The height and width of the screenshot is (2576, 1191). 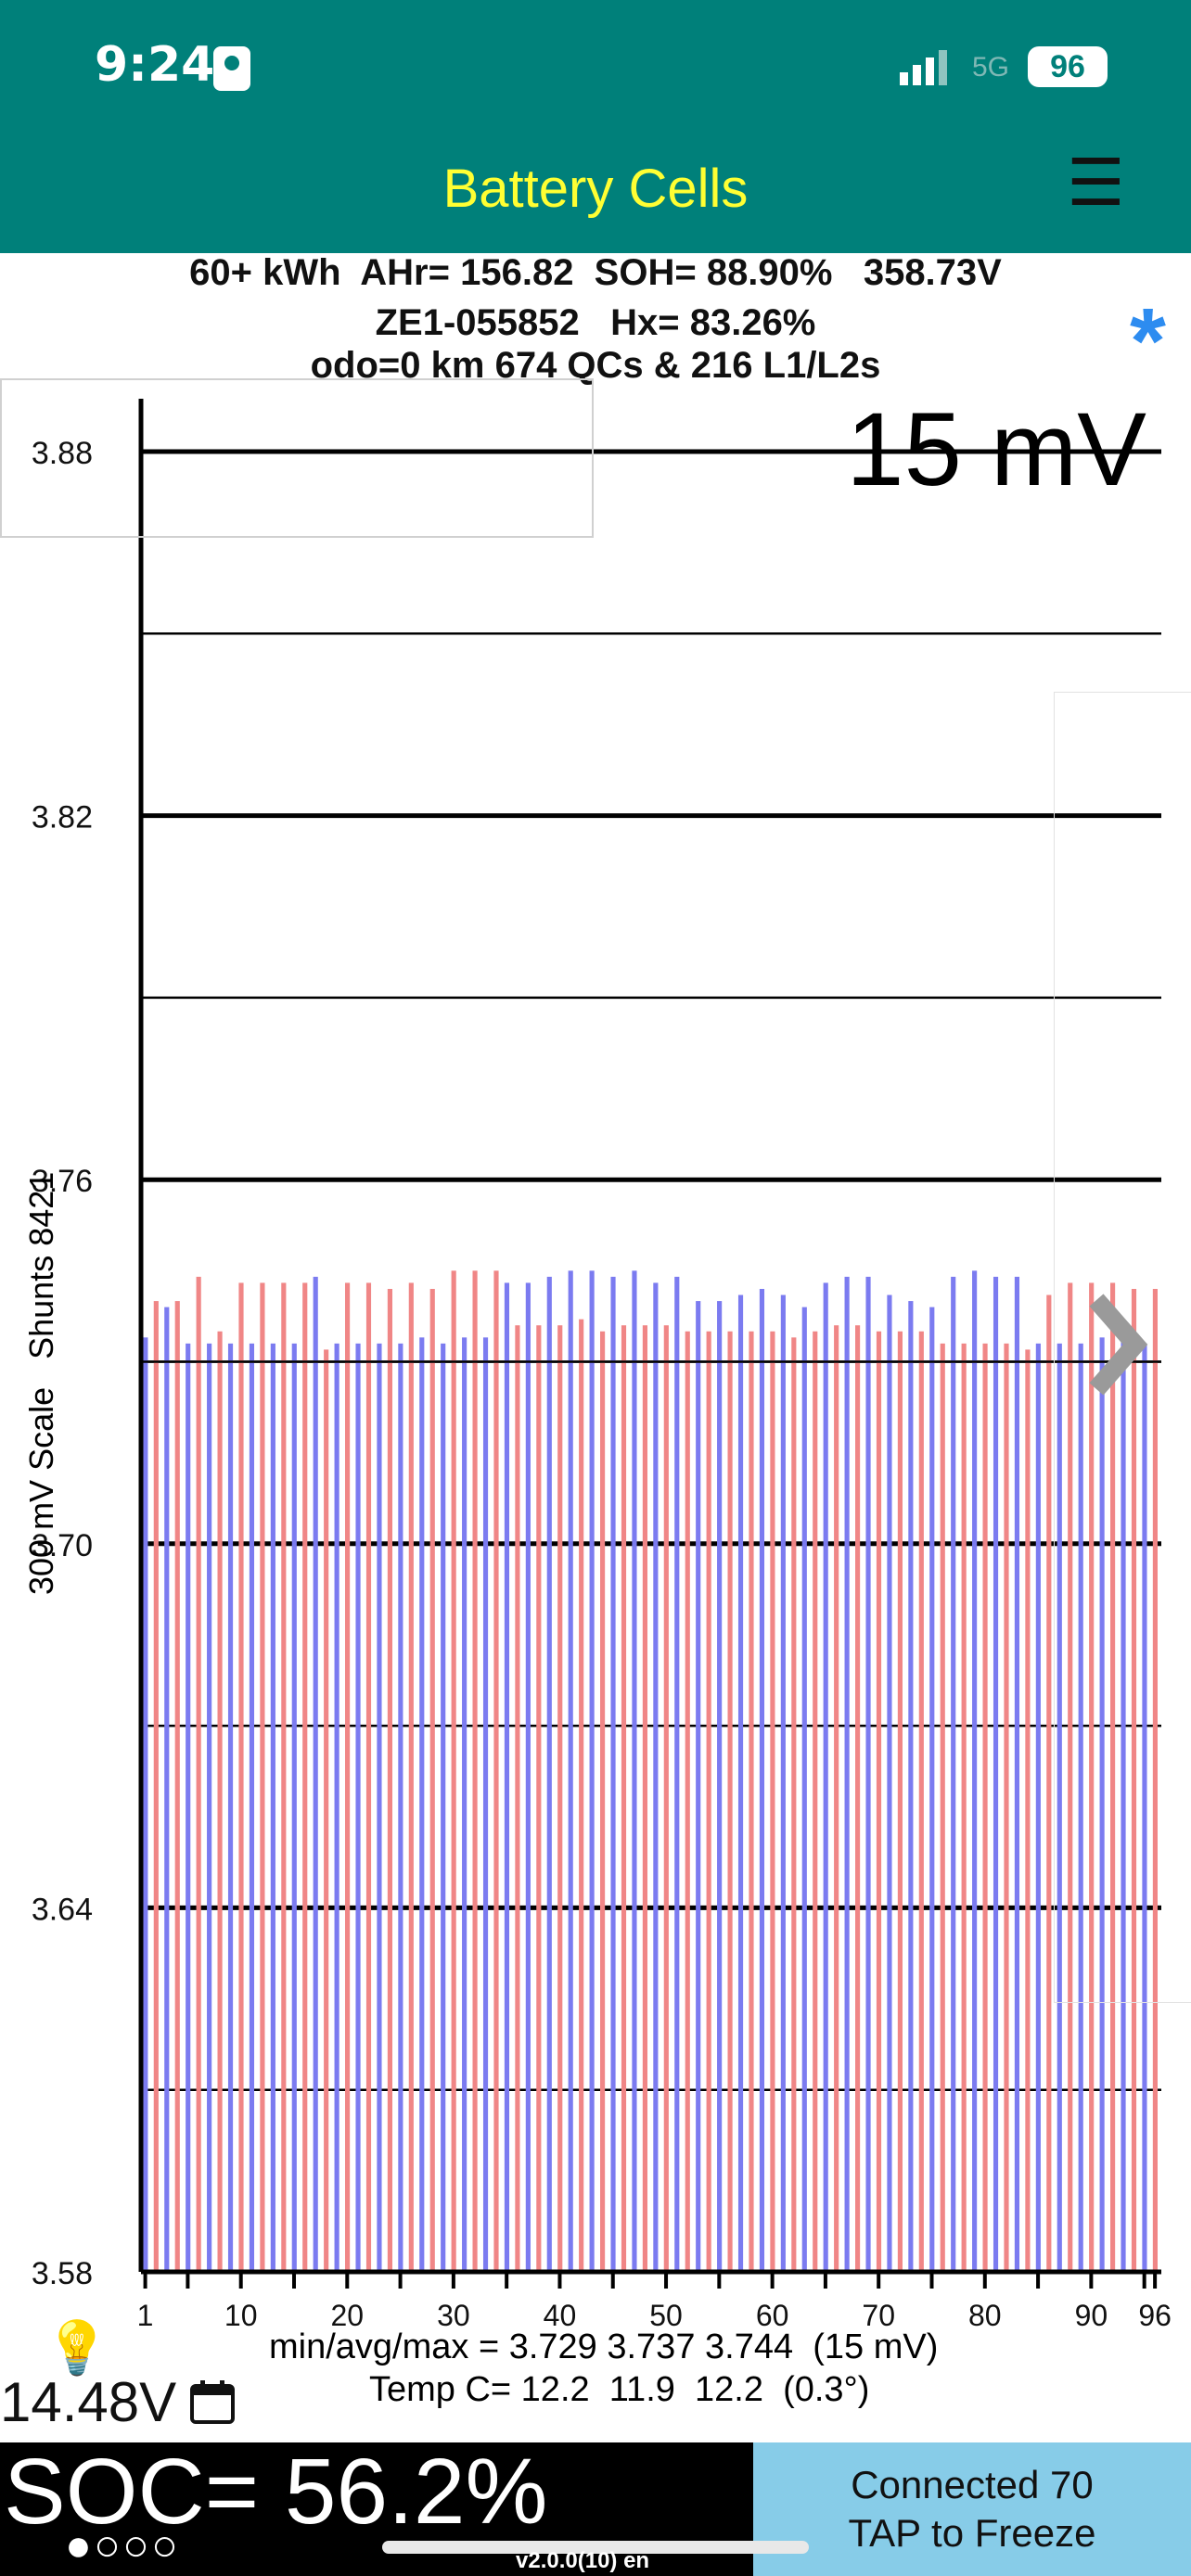 What do you see at coordinates (122, 2545) in the screenshot?
I see `page-indicator-dots: ●○○○` at bounding box center [122, 2545].